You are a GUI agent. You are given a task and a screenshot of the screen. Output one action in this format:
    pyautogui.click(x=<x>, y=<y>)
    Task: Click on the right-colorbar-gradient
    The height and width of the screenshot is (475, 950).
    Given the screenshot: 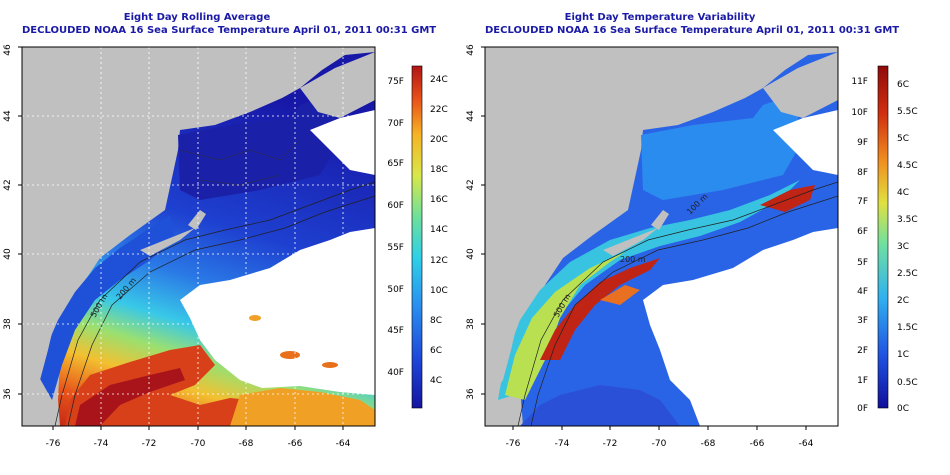 What is the action you would take?
    pyautogui.click(x=883, y=237)
    